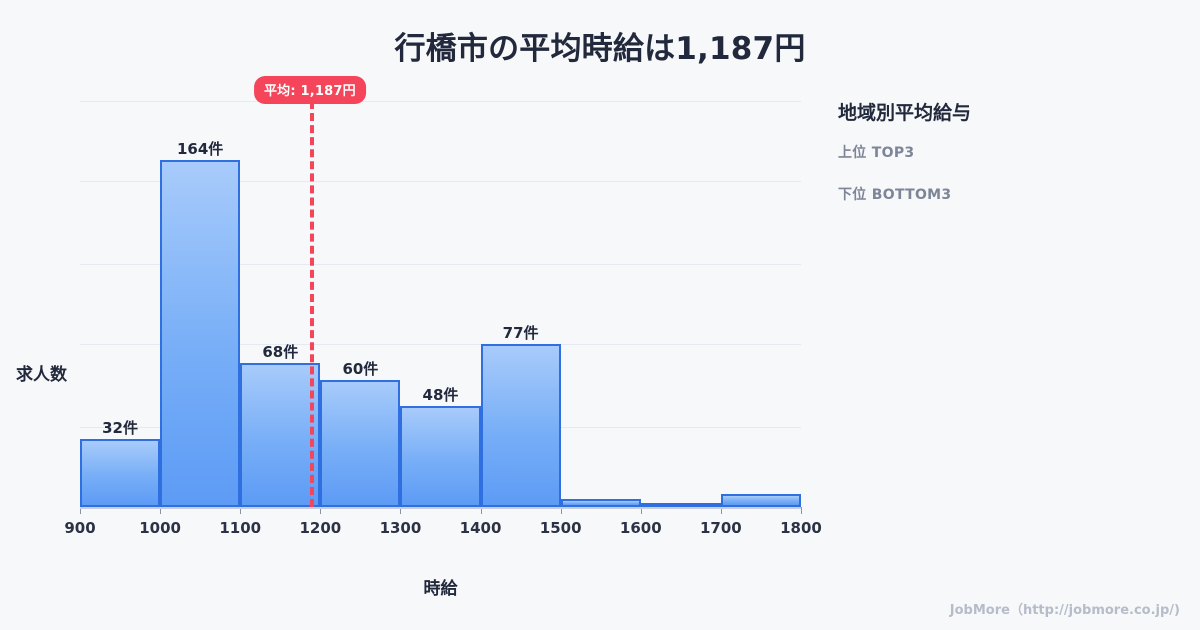 Image resolution: width=1200 pixels, height=630 pixels. I want to click on x-tick-label: 1000, so click(160, 528).